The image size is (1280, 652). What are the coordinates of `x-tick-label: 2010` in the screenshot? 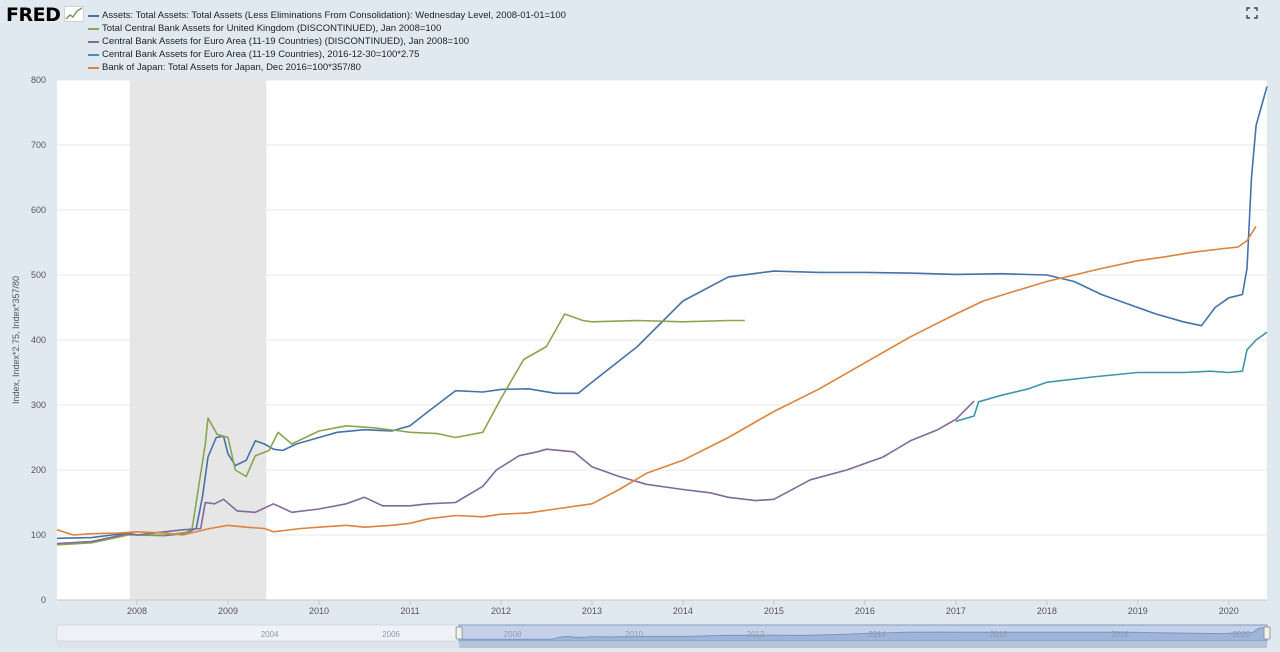 It's located at (319, 611).